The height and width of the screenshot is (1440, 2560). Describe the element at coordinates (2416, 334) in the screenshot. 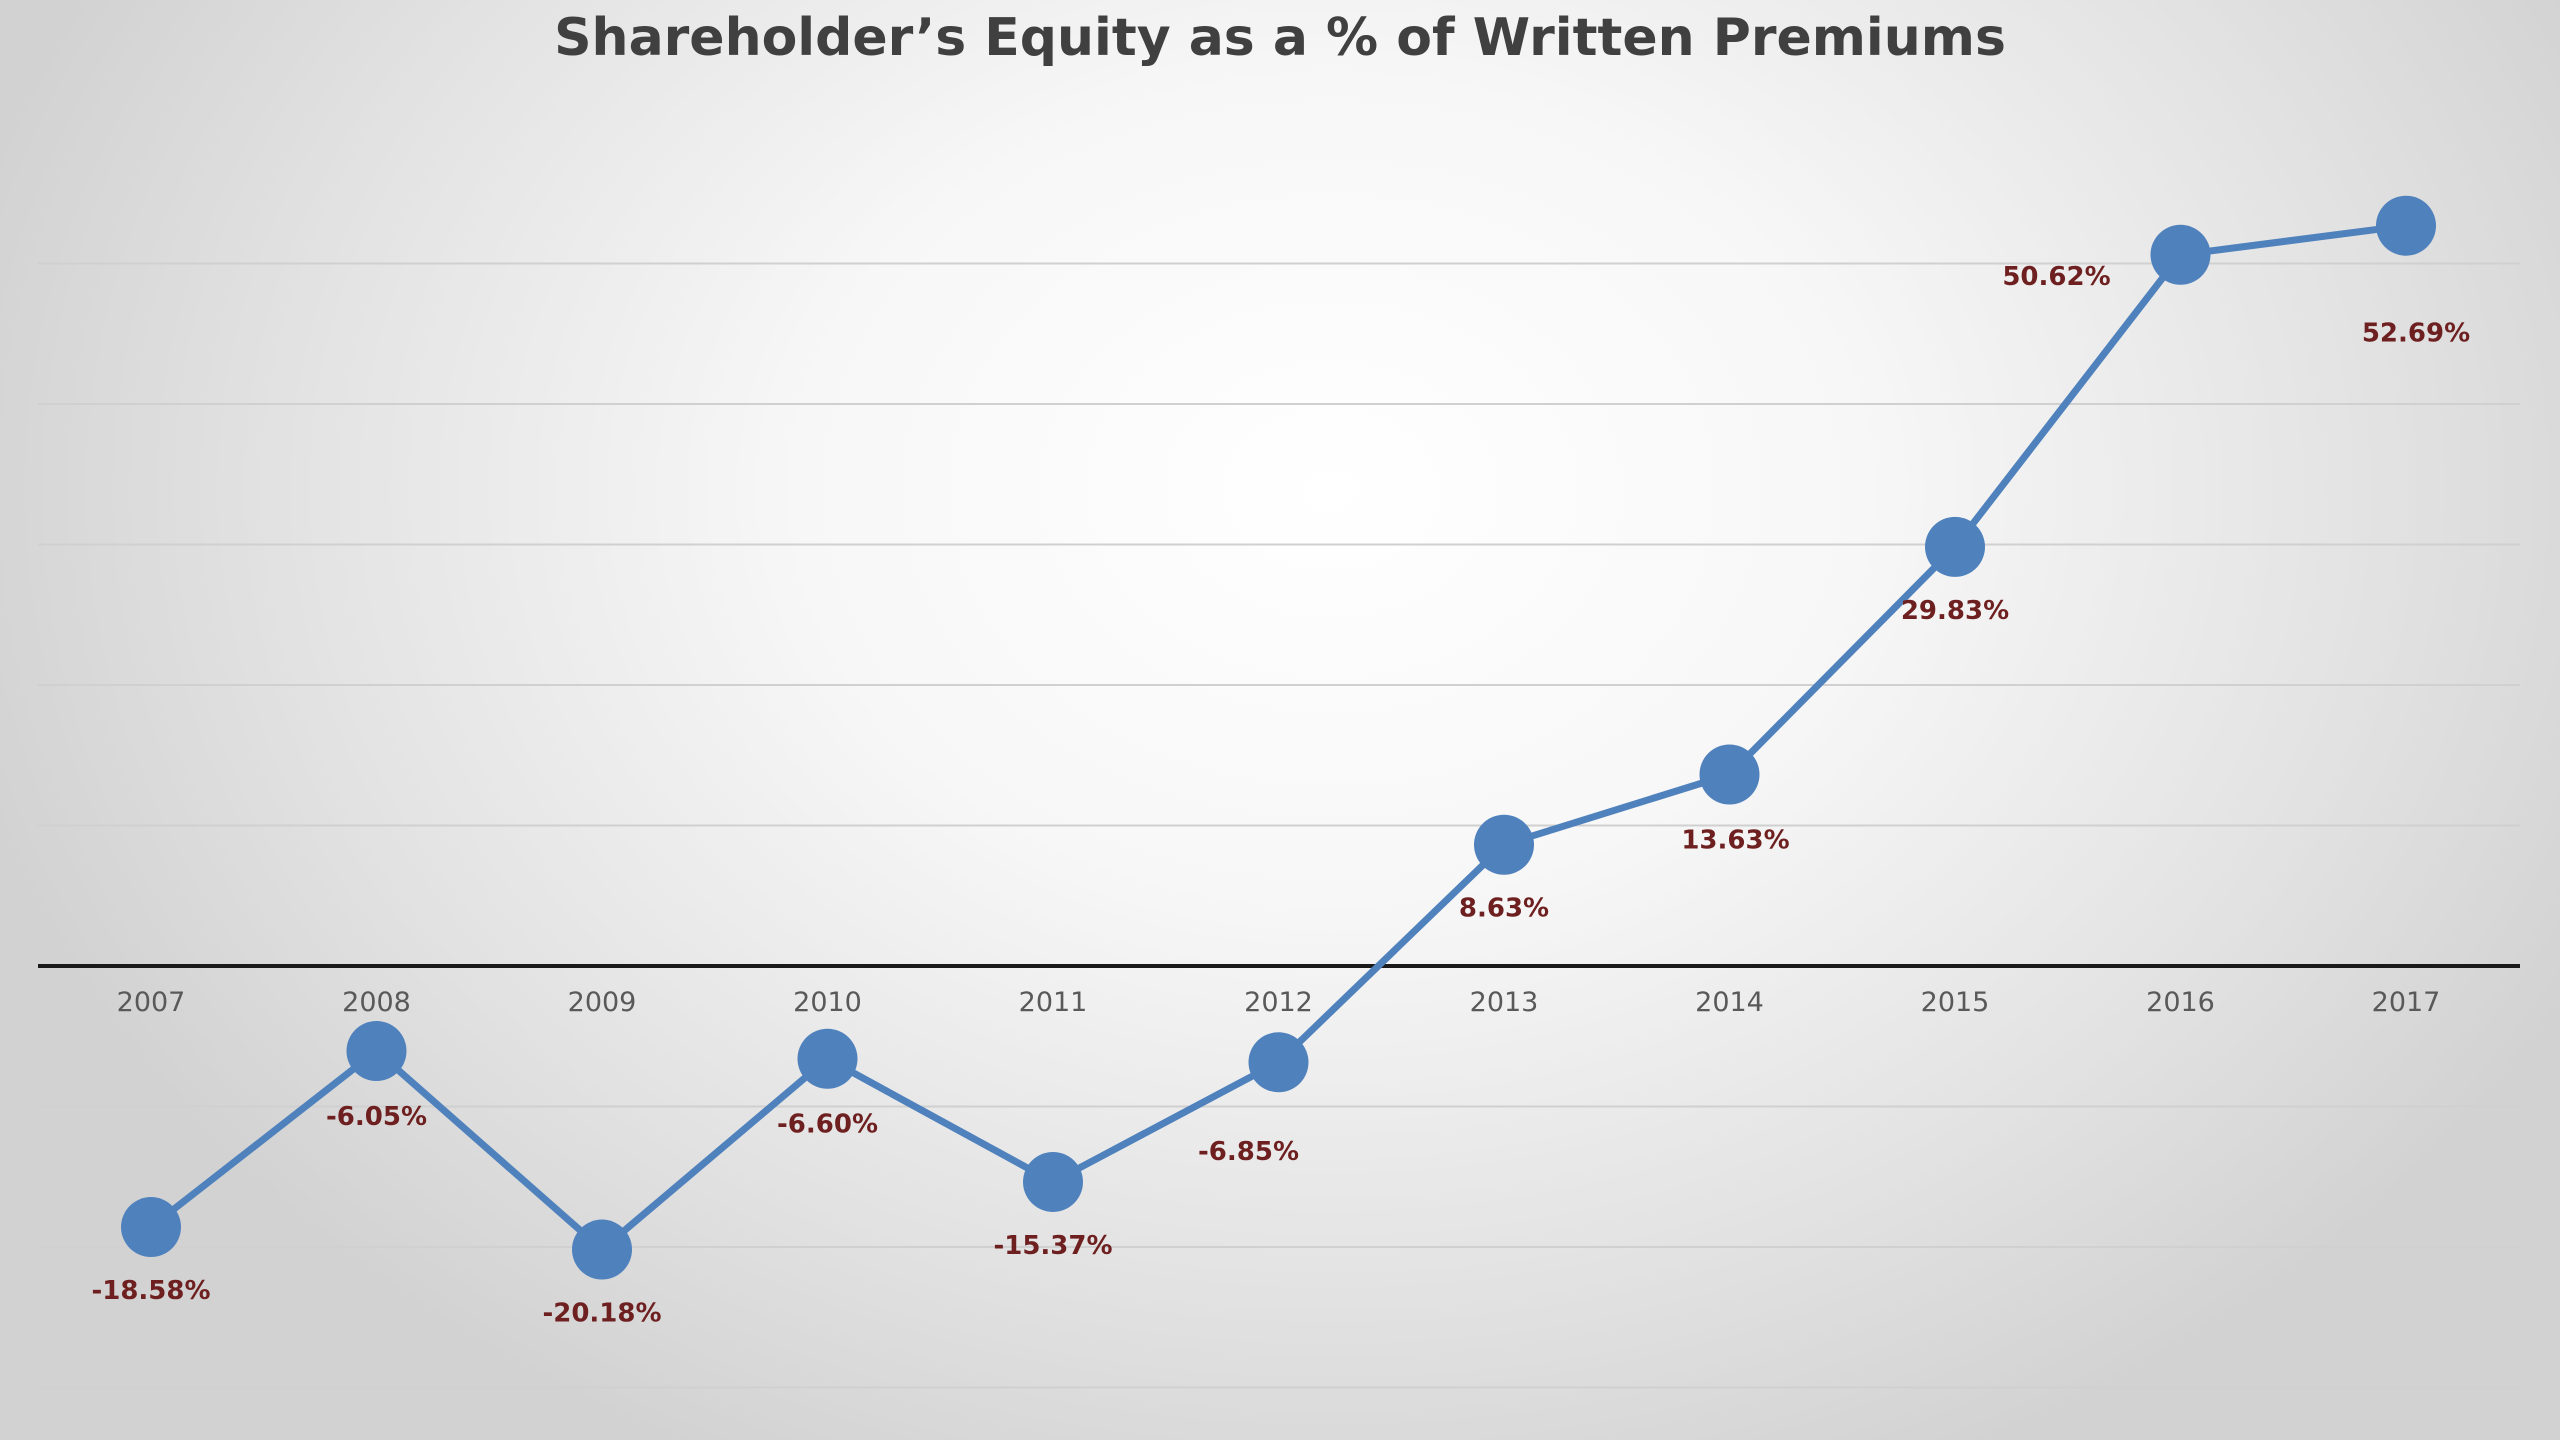

I see `data-label: 52.69%` at that location.